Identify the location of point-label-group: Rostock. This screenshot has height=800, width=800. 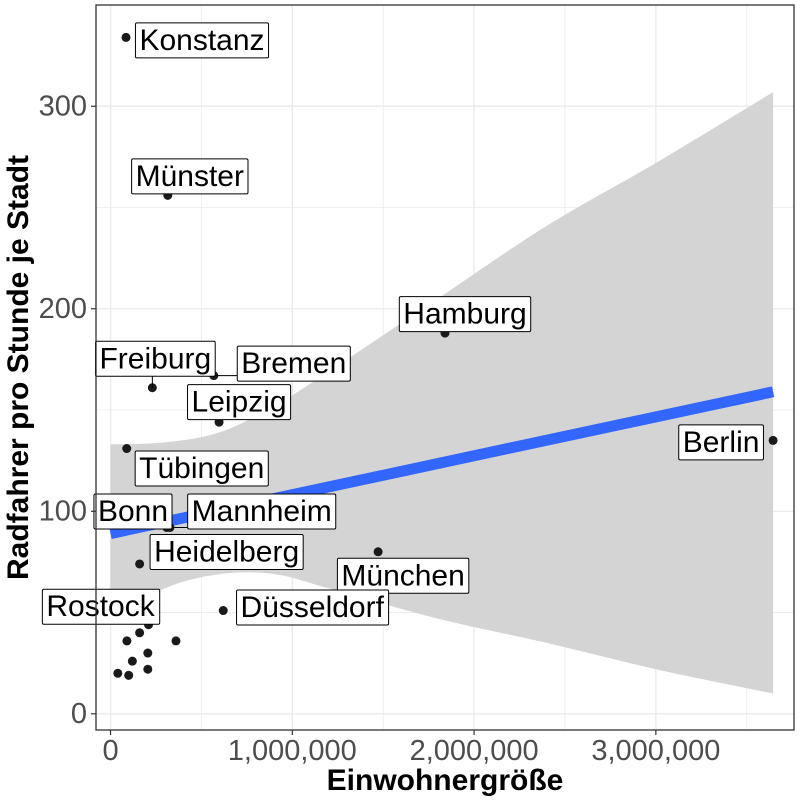
(101, 606).